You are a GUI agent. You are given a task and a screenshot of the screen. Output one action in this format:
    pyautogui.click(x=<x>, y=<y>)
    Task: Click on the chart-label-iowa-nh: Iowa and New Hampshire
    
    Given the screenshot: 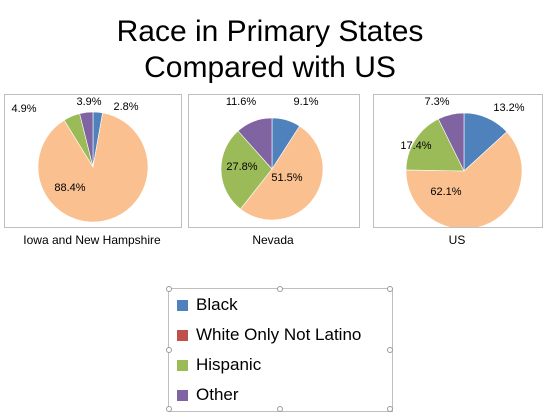 What is the action you would take?
    pyautogui.click(x=92, y=240)
    